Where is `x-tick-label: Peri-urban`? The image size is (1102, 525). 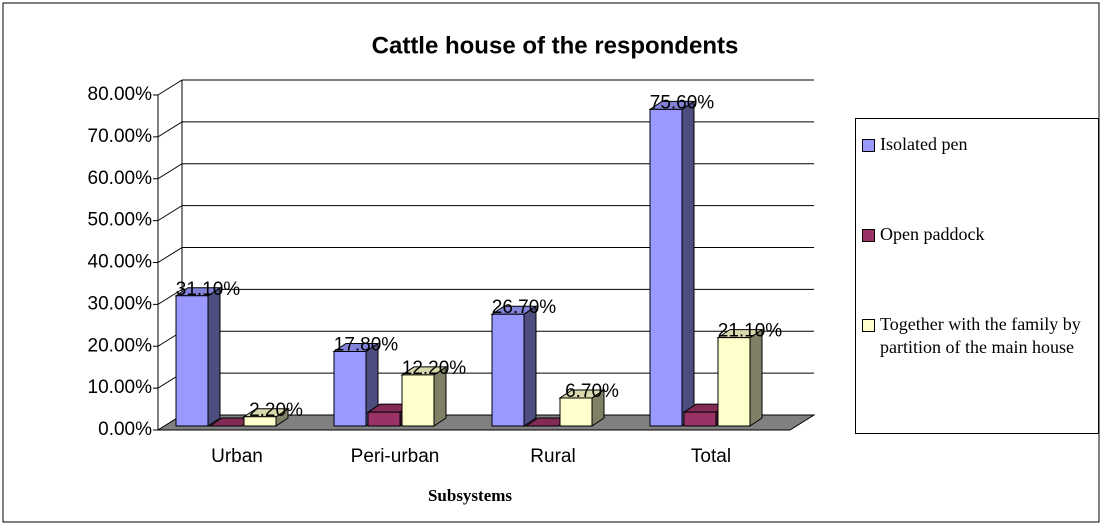 x-tick-label: Peri-urban is located at coordinates (395, 456).